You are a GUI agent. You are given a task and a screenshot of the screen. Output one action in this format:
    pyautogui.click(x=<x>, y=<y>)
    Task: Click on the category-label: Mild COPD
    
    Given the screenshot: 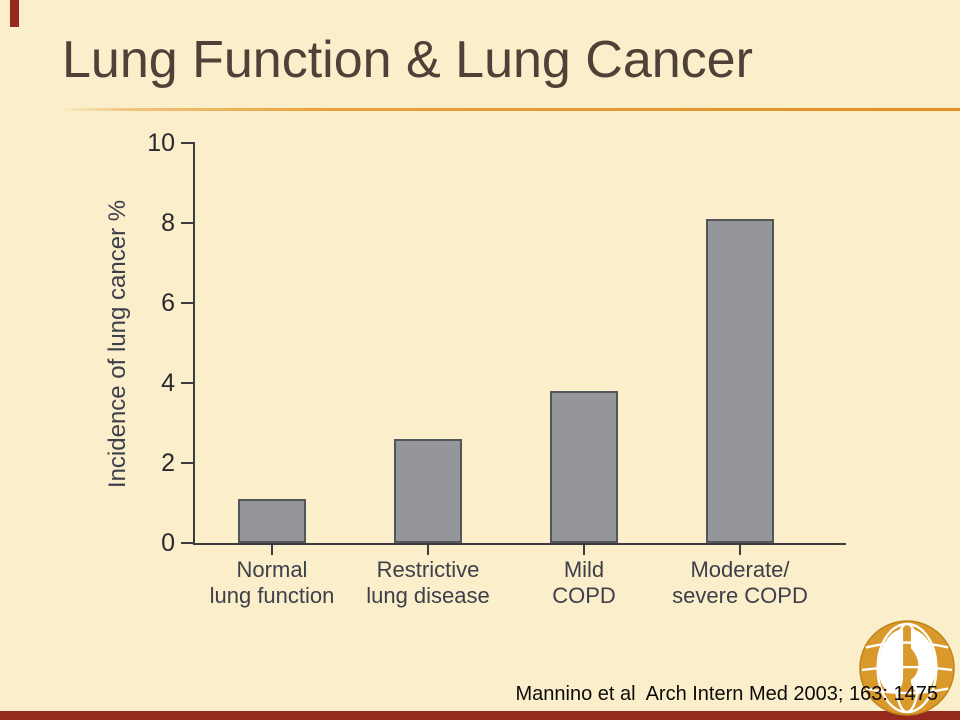 What is the action you would take?
    pyautogui.click(x=584, y=582)
    